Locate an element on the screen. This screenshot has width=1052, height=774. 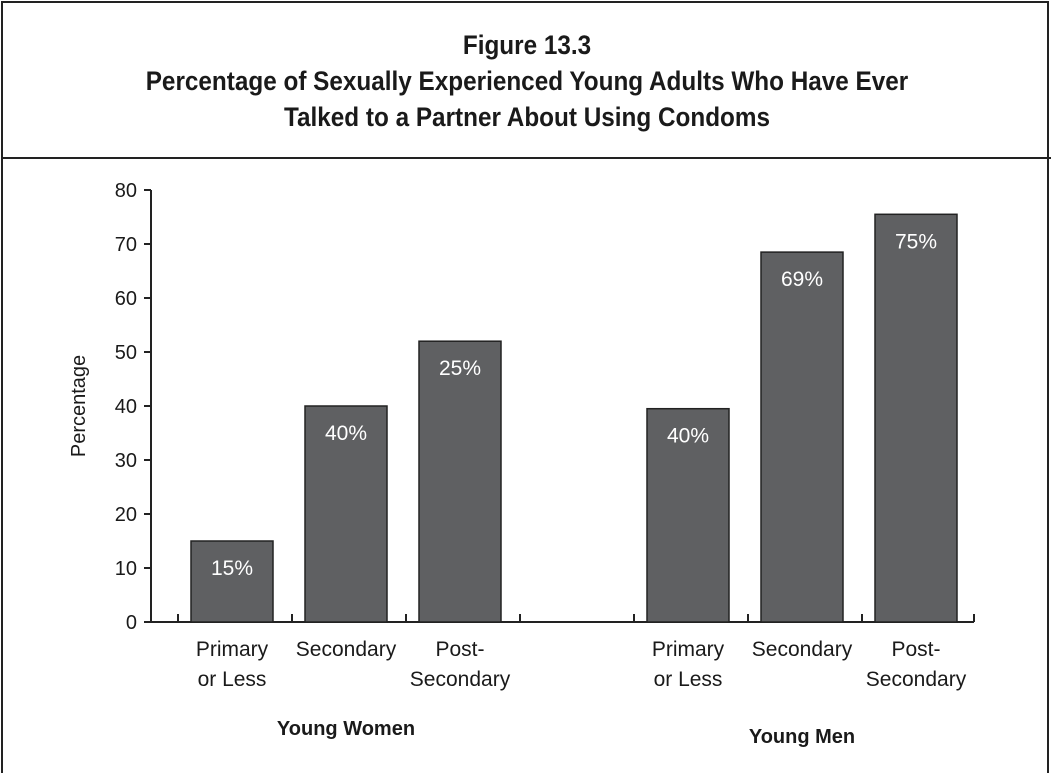
y-tick-label: 30 is located at coordinates (126, 461).